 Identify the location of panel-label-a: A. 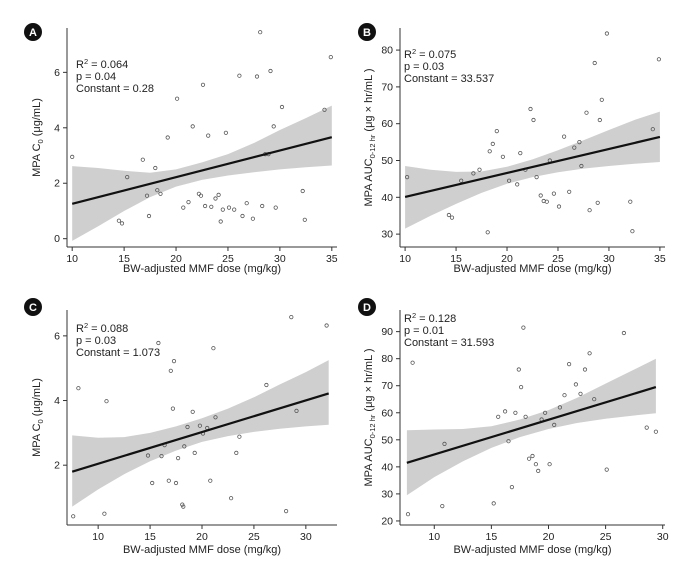
(33, 32).